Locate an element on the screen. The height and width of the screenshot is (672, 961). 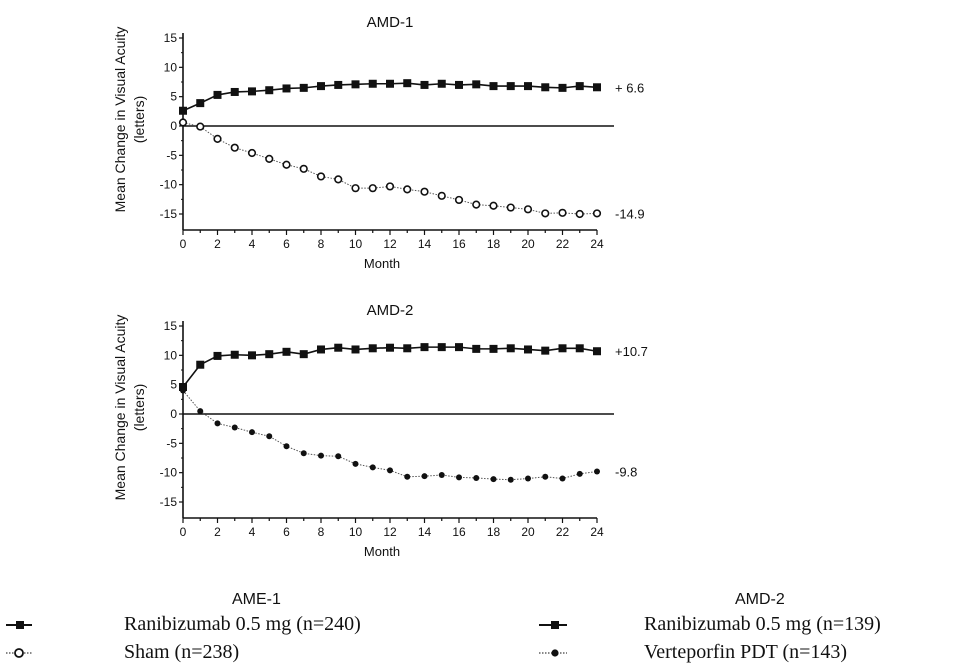
legend-item-ranibizumab-amd1: Ranibizumab 0.5 mg (n=240) is located at coordinates (240, 625).